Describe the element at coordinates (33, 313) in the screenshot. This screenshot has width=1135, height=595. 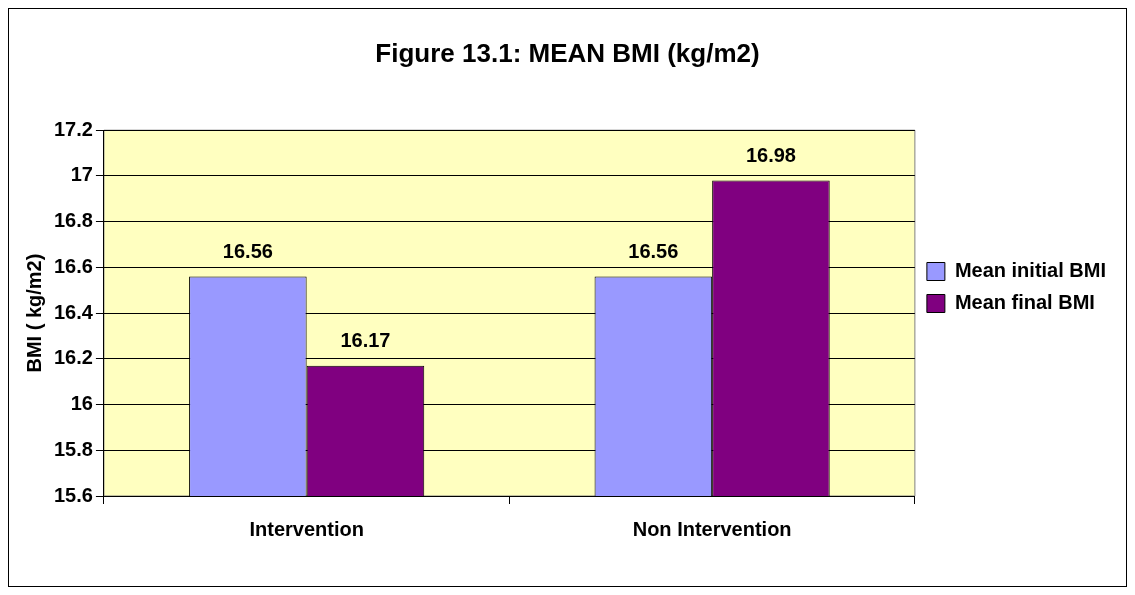
I see `y-axis-title: BMI ( kg/m2)` at that location.